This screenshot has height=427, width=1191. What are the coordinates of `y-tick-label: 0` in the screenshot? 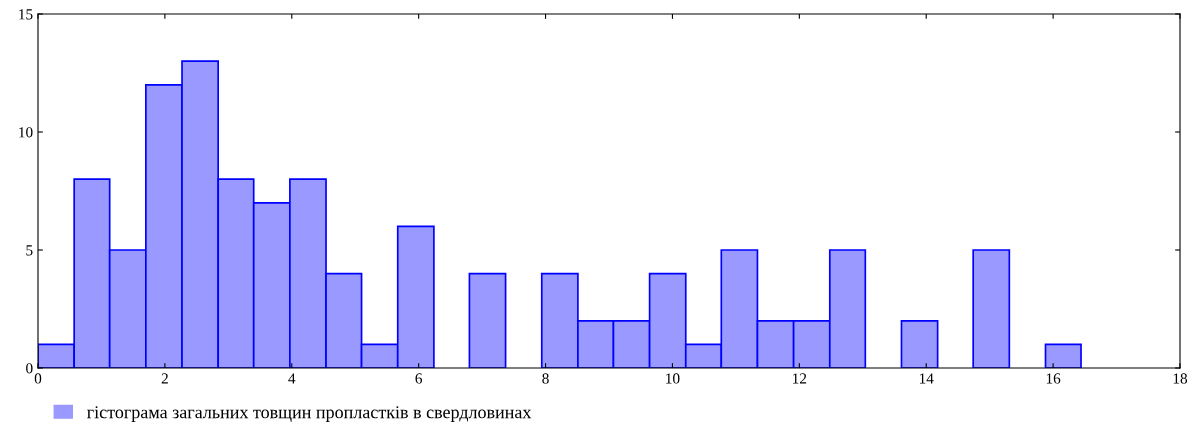 It's located at (29, 368).